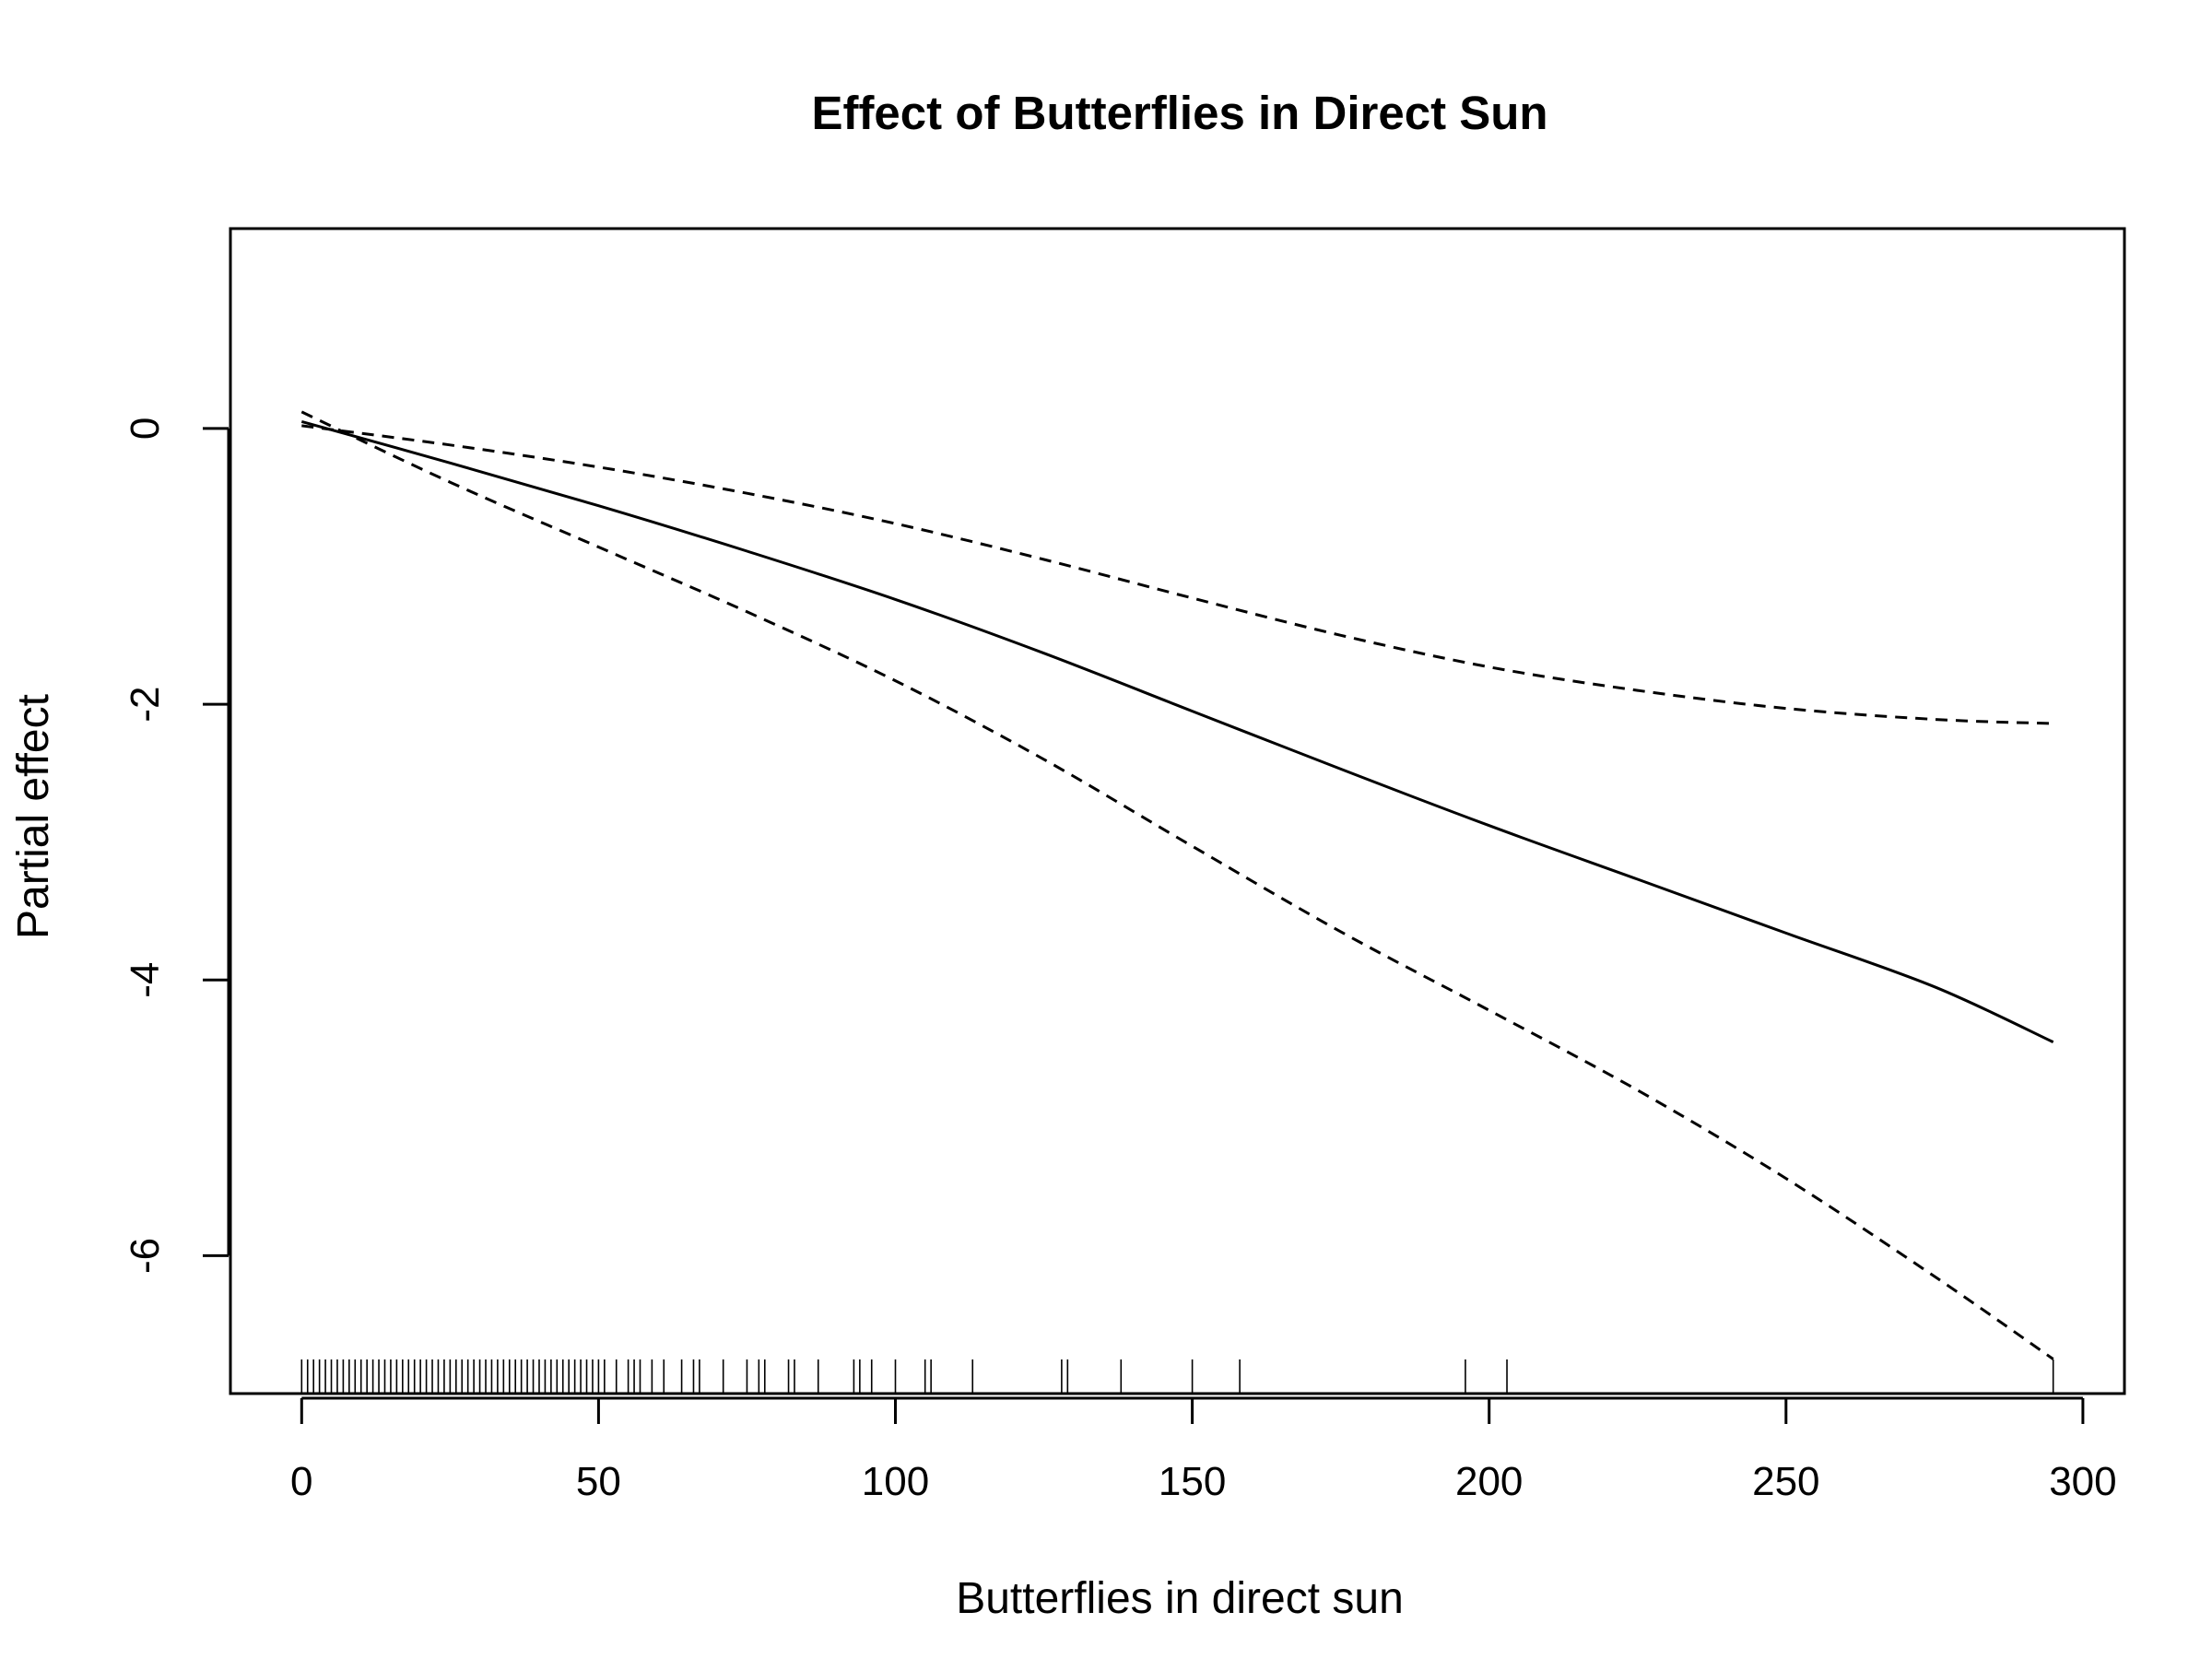 Image resolution: width=2212 pixels, height=1659 pixels. I want to click on y-axis: 0 -2 -4 -6, so click(176, 846).